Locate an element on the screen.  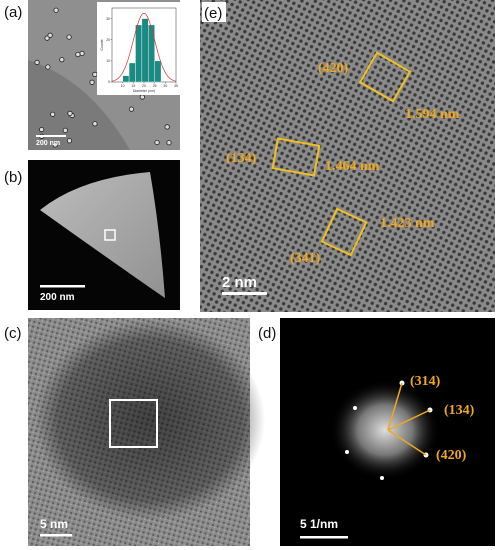
x-tick-label: 35 is located at coordinates (176, 86).